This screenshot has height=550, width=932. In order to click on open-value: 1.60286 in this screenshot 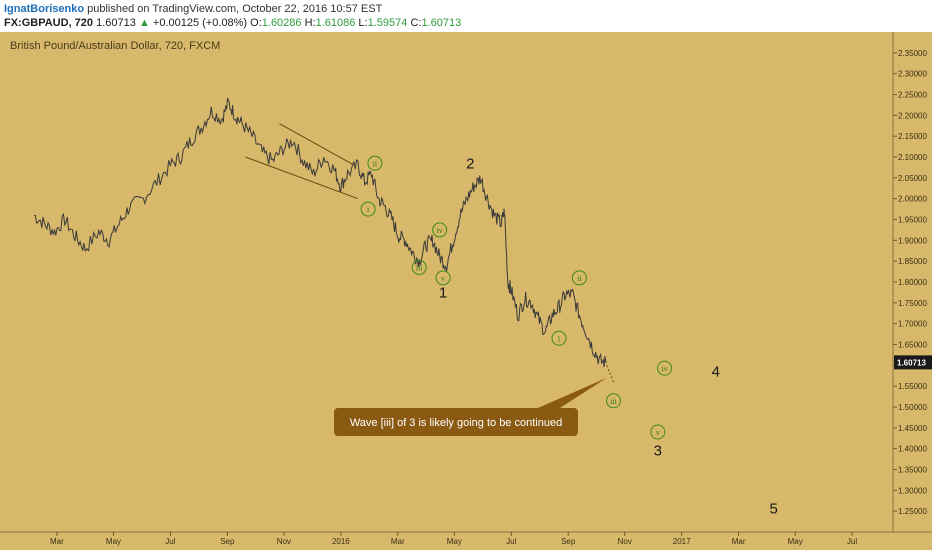, I will do `click(281, 23)`.